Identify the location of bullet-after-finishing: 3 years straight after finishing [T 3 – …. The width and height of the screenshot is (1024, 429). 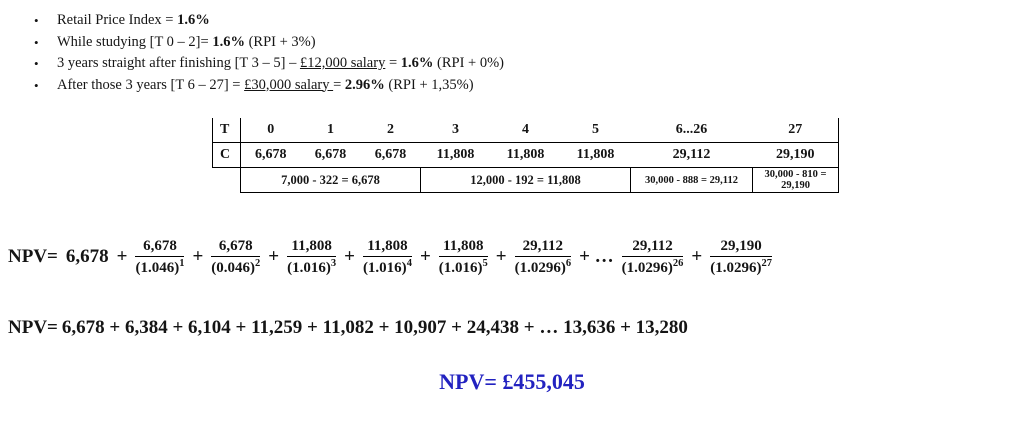
(529, 64).